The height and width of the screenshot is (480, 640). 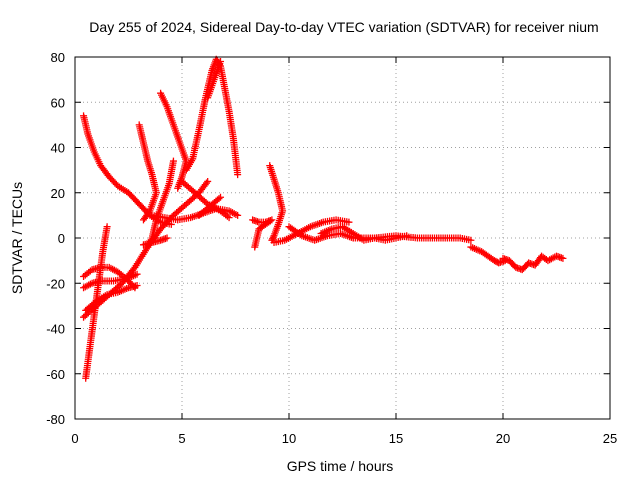 I want to click on y-tick-label: 0, so click(x=61, y=238).